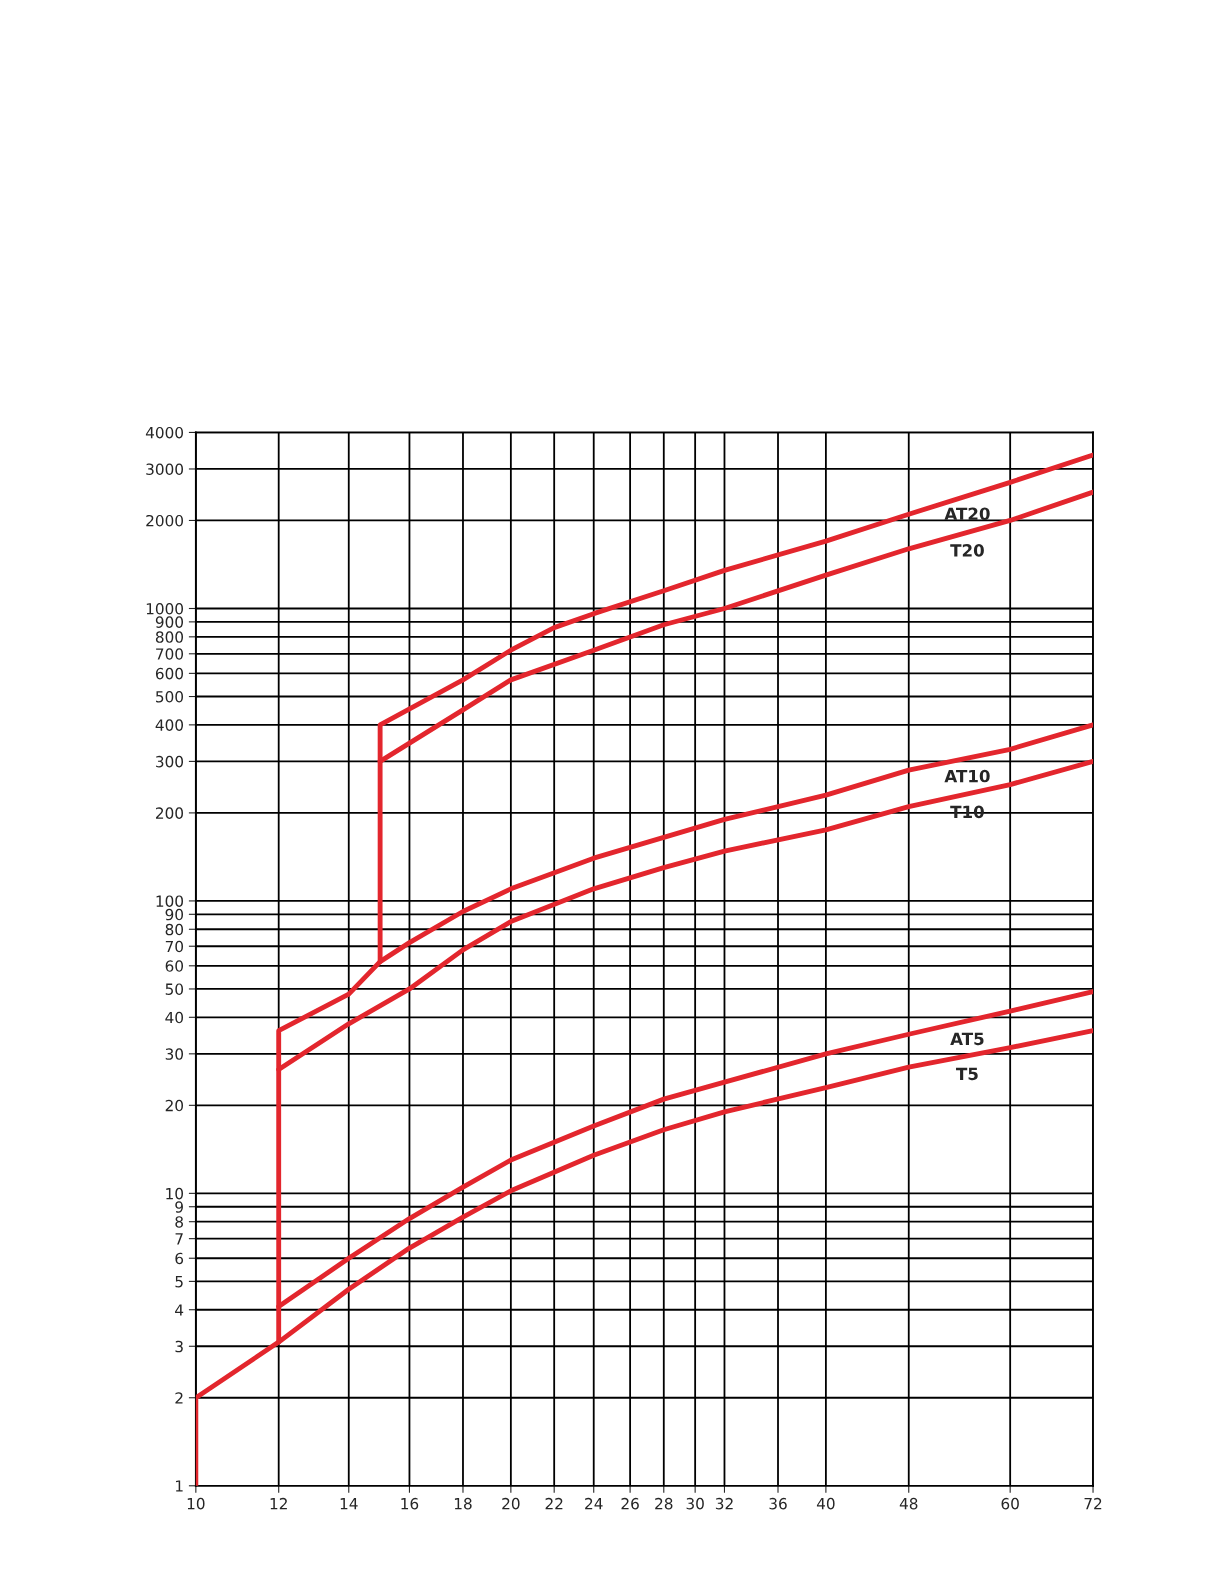 The width and height of the screenshot is (1224, 1584). Describe the element at coordinates (165, 520) in the screenshot. I see `y-tick-label: 2000` at that location.